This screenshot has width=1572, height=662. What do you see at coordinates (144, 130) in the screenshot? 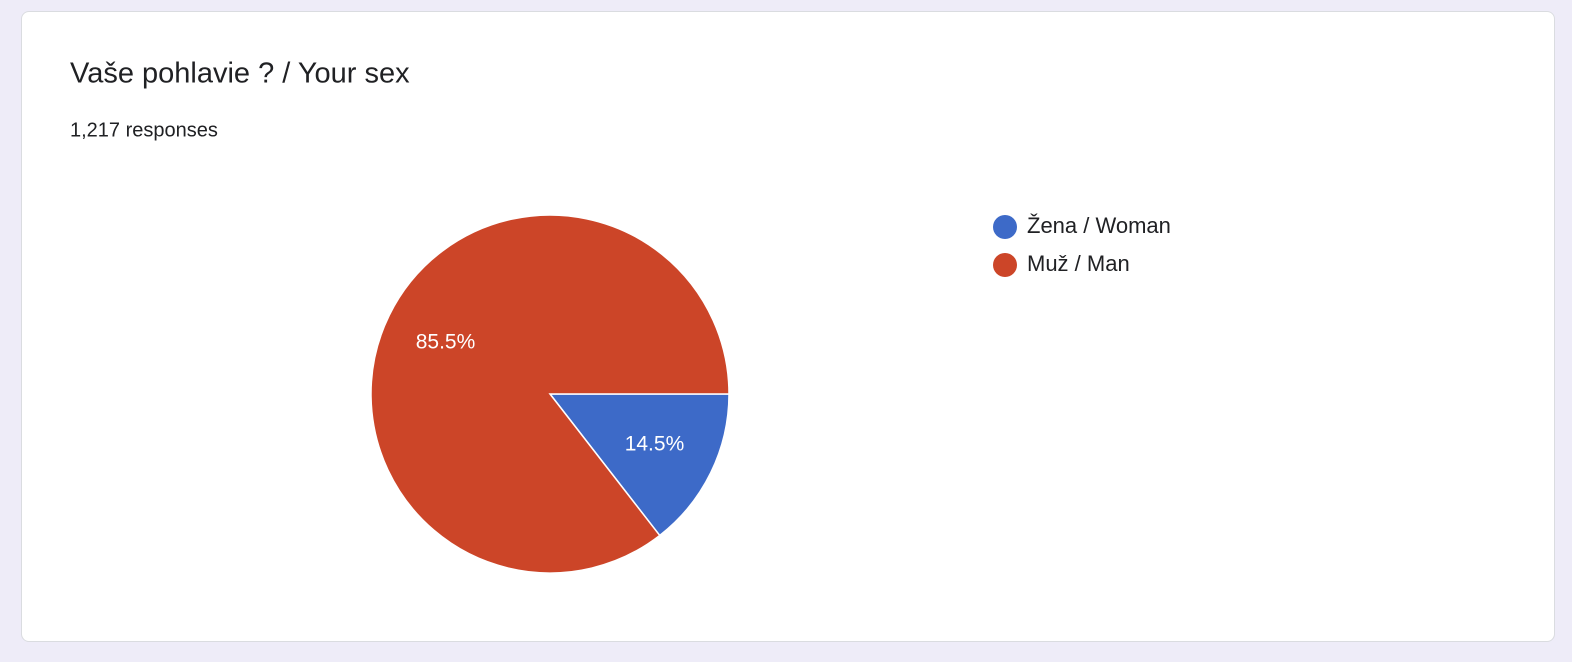
I see `chart-subtitle: 1,217 responses` at bounding box center [144, 130].